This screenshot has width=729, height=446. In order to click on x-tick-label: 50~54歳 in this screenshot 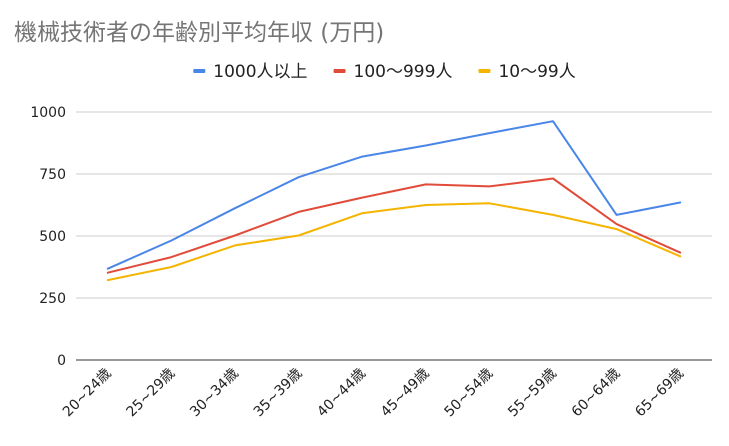, I will do `click(469, 393)`.